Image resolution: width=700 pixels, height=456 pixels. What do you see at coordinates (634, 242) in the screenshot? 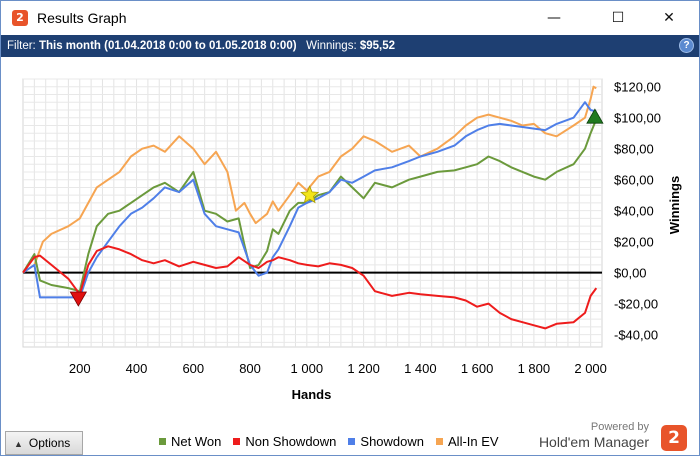
I see `y-tick-label: $20,00` at bounding box center [634, 242].